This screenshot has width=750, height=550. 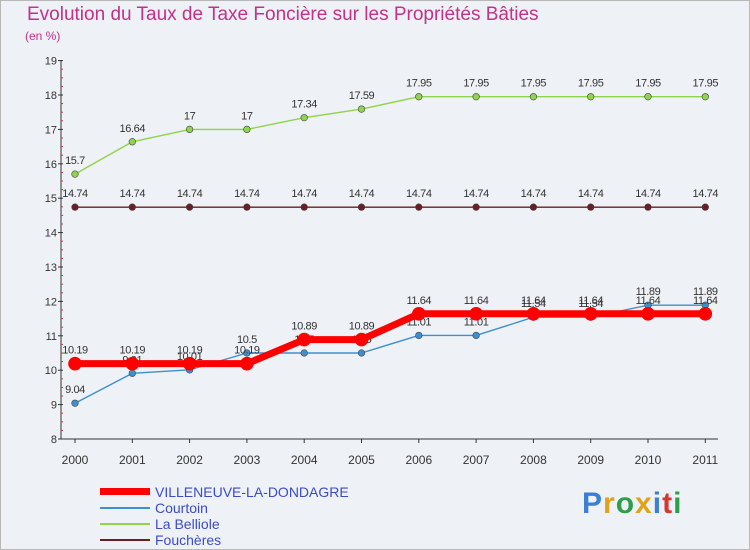 I want to click on y-tick-label: 13, so click(x=51, y=268).